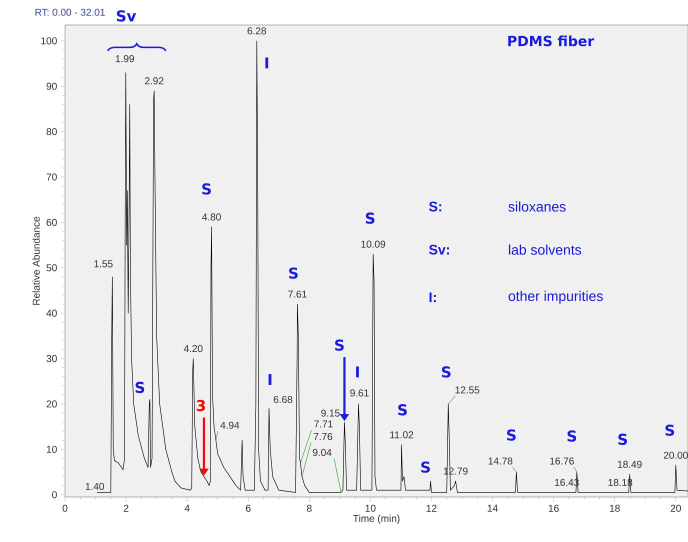  What do you see at coordinates (51, 222) in the screenshot?
I see `y-tick-label: 60` at bounding box center [51, 222].